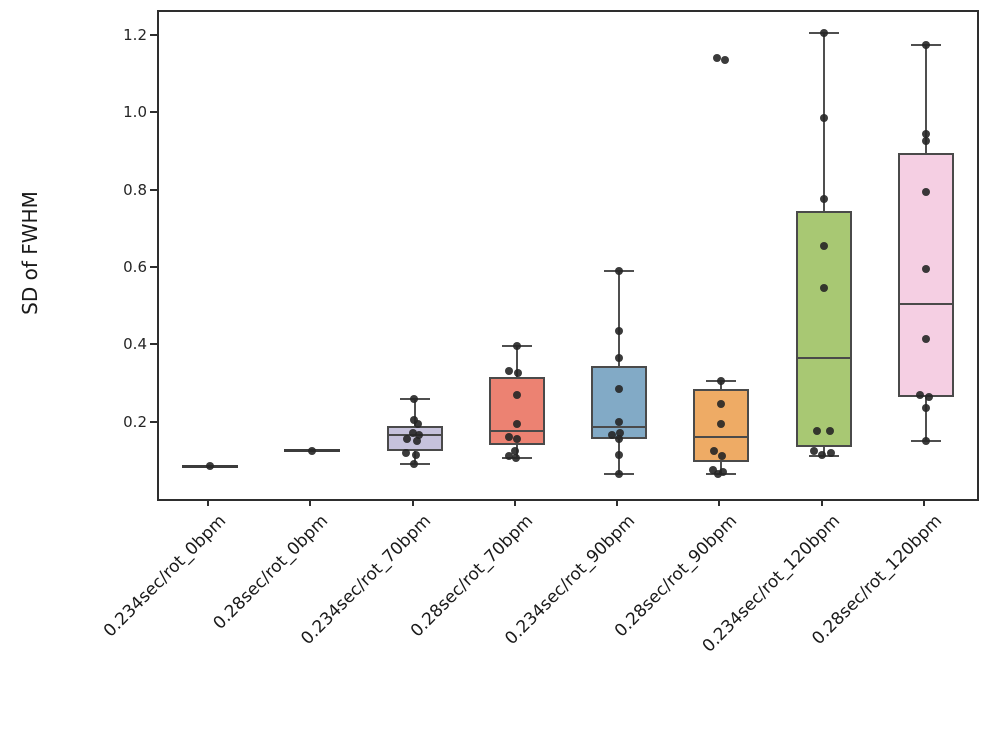 This screenshot has height=737, width=985. I want to click on lower-whisker, so click(925, 418).